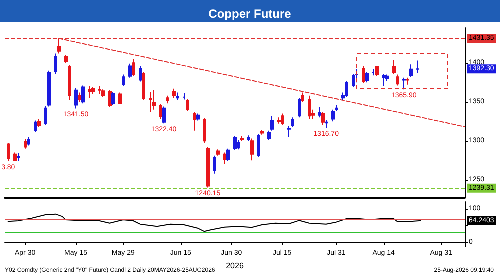 This screenshot has width=500, height=280. Describe the element at coordinates (235, 266) in the screenshot. I see `x-axis-title: 2026` at that location.